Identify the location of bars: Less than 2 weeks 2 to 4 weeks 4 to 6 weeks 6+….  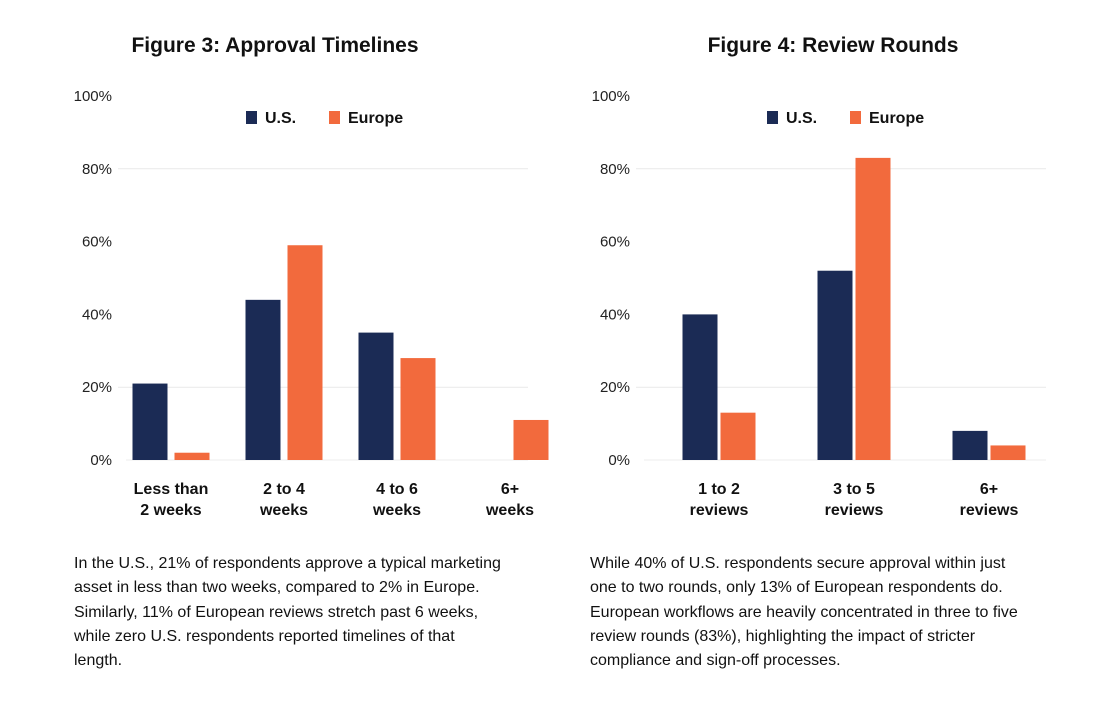
(340, 382).